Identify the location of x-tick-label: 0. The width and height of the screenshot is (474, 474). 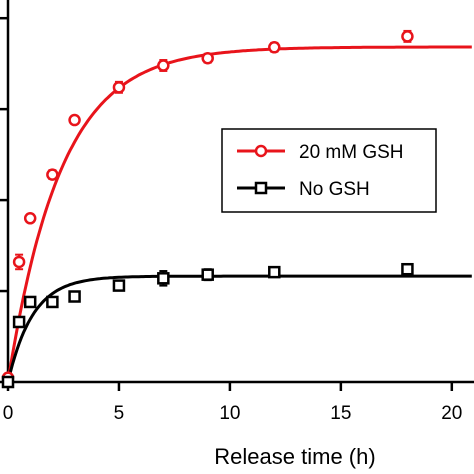
(8, 413).